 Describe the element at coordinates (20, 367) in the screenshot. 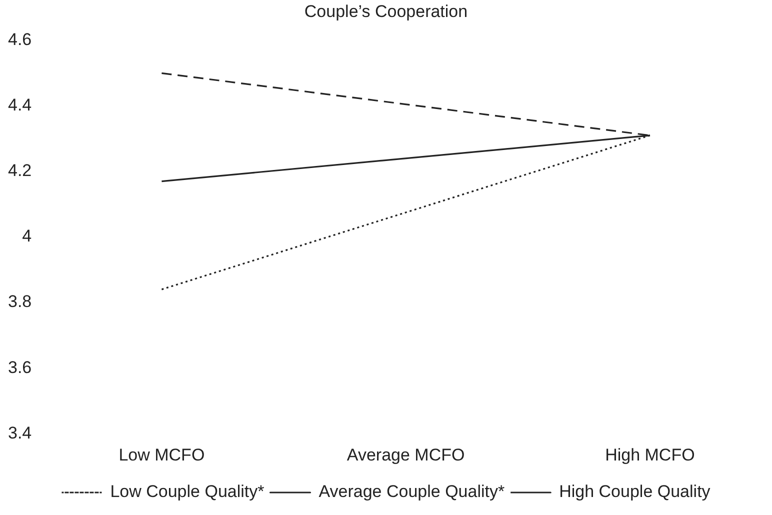

I see `y-tick-label: 3.6` at that location.